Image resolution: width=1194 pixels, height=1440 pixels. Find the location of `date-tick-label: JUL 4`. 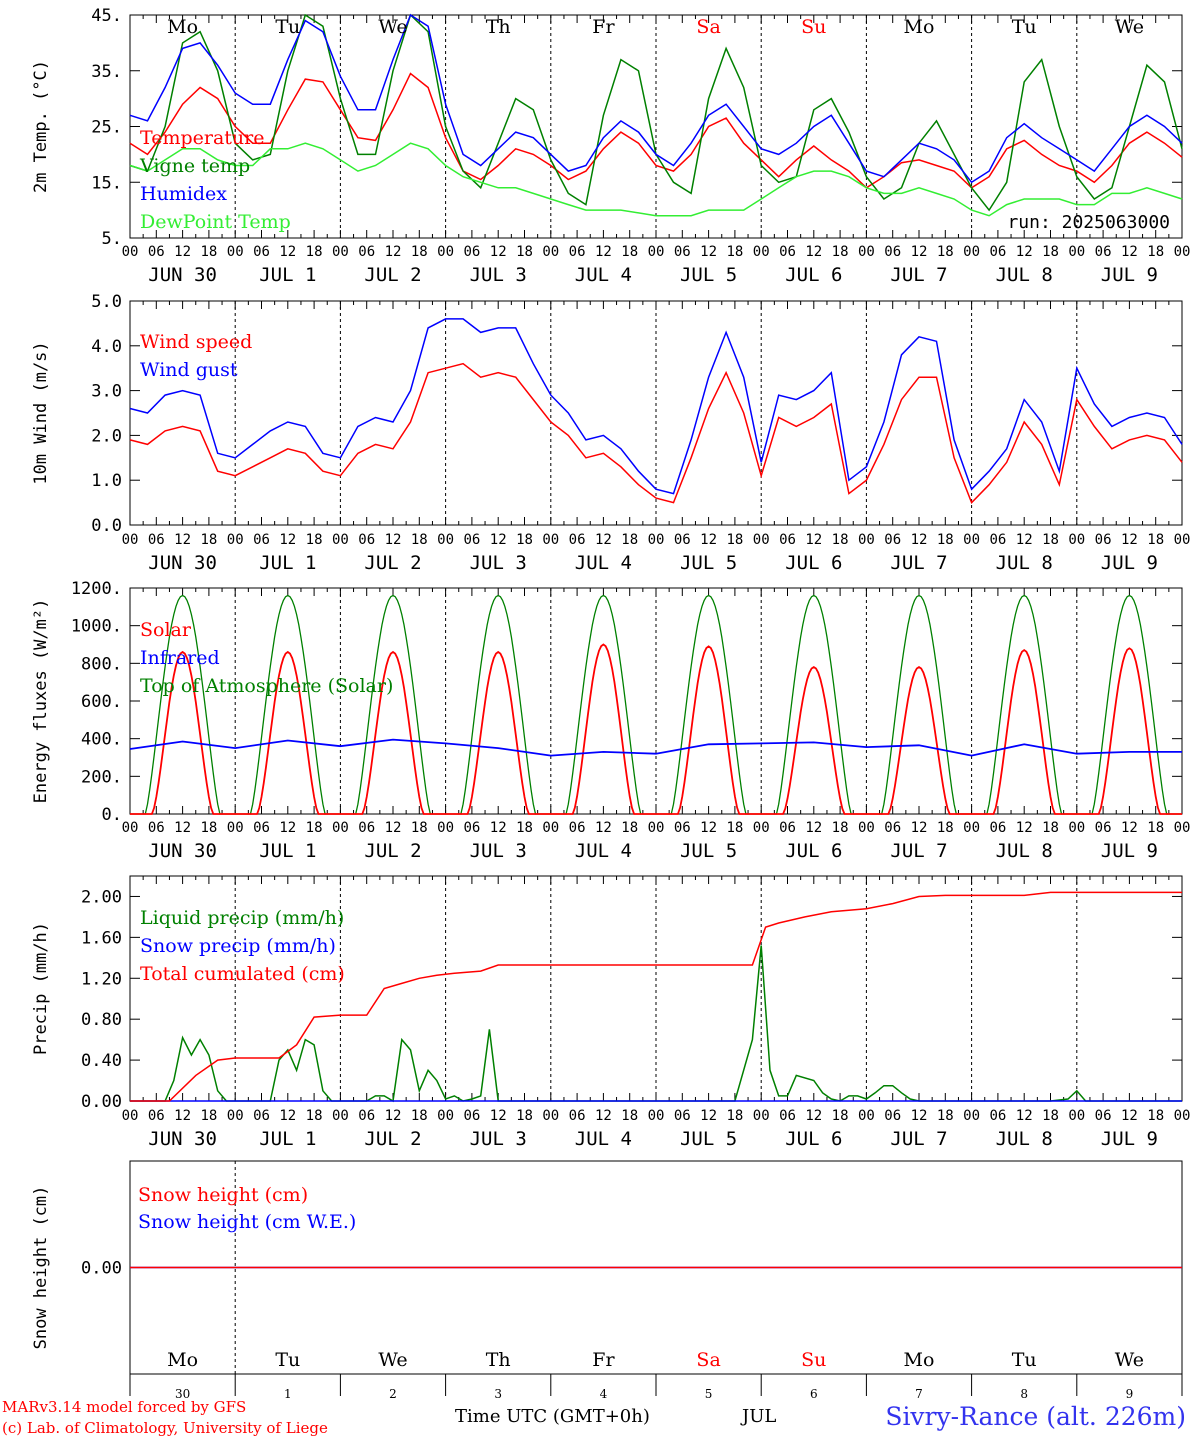

date-tick-label: JUL 4 is located at coordinates (603, 563).